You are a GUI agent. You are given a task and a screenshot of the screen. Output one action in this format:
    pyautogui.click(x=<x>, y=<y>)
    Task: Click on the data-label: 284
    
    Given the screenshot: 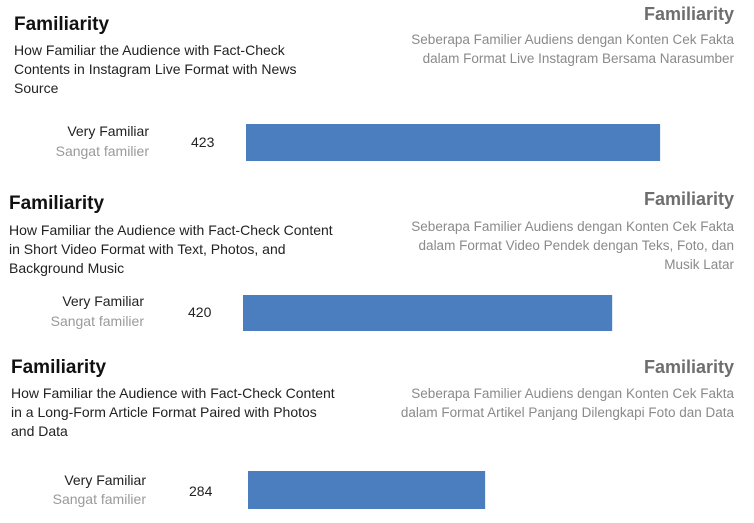 What is the action you would take?
    pyautogui.click(x=201, y=491)
    